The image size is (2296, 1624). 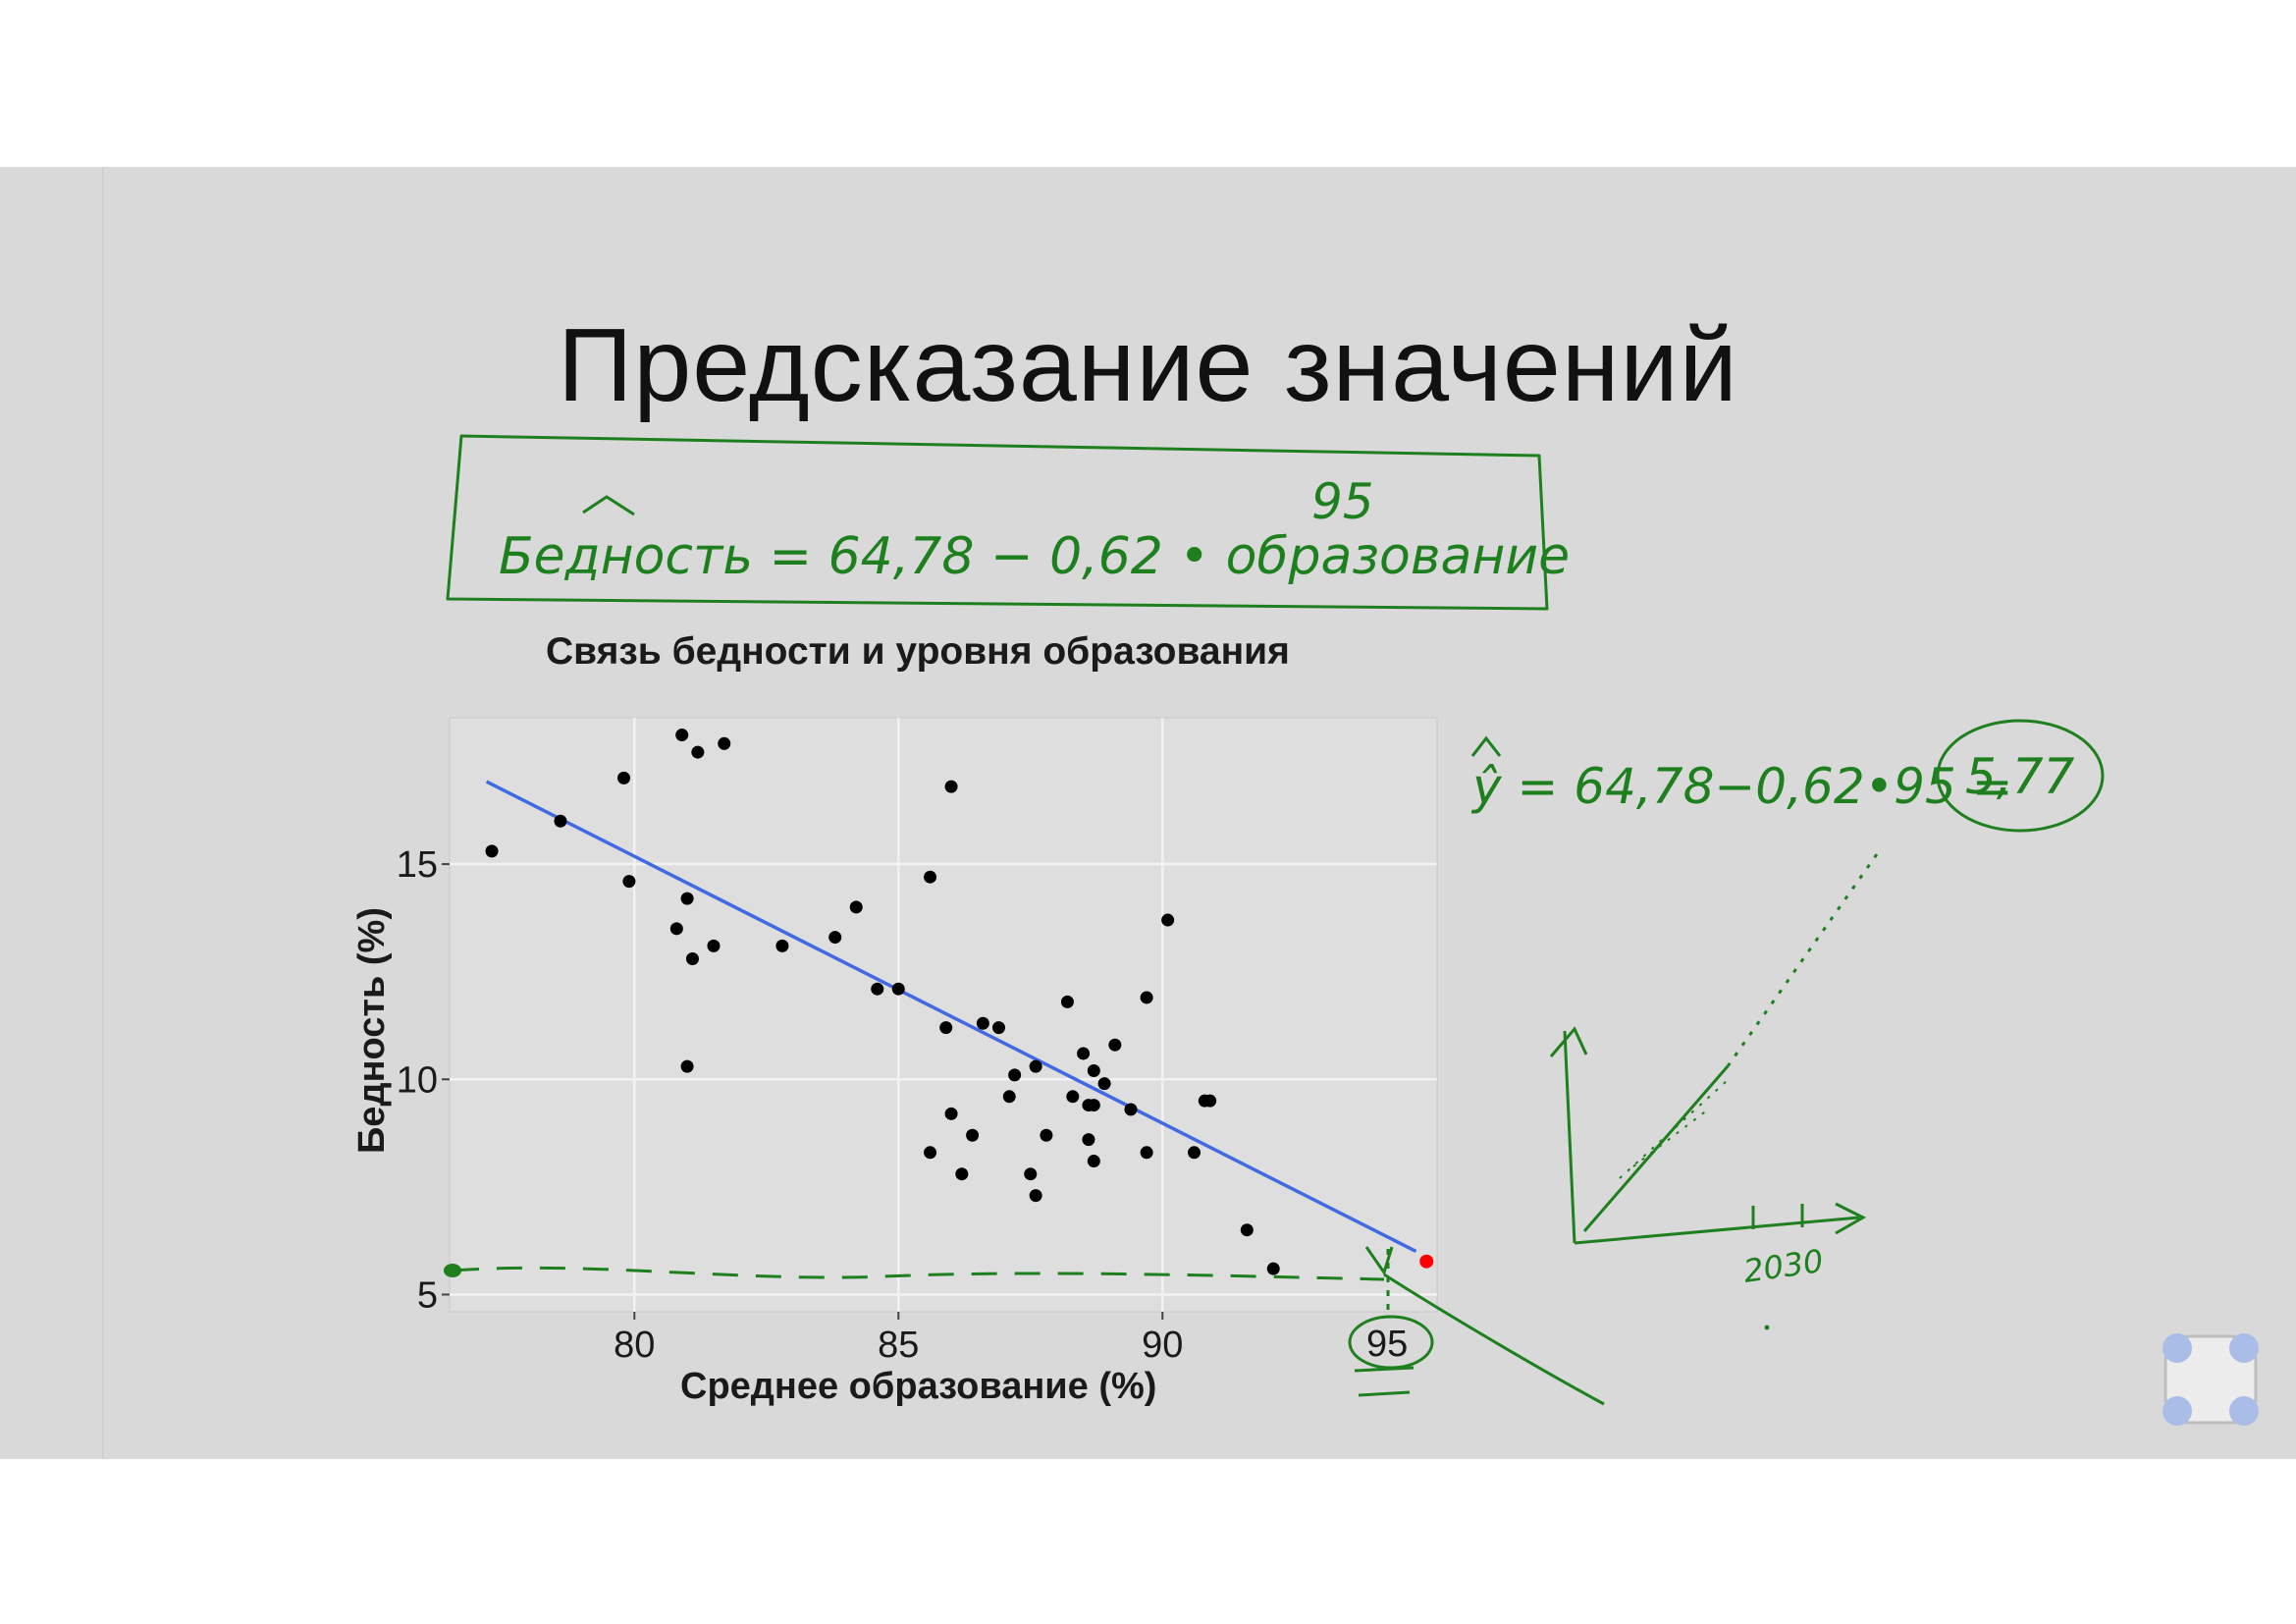 I want to click on slide-edge, so click(x=103, y=813).